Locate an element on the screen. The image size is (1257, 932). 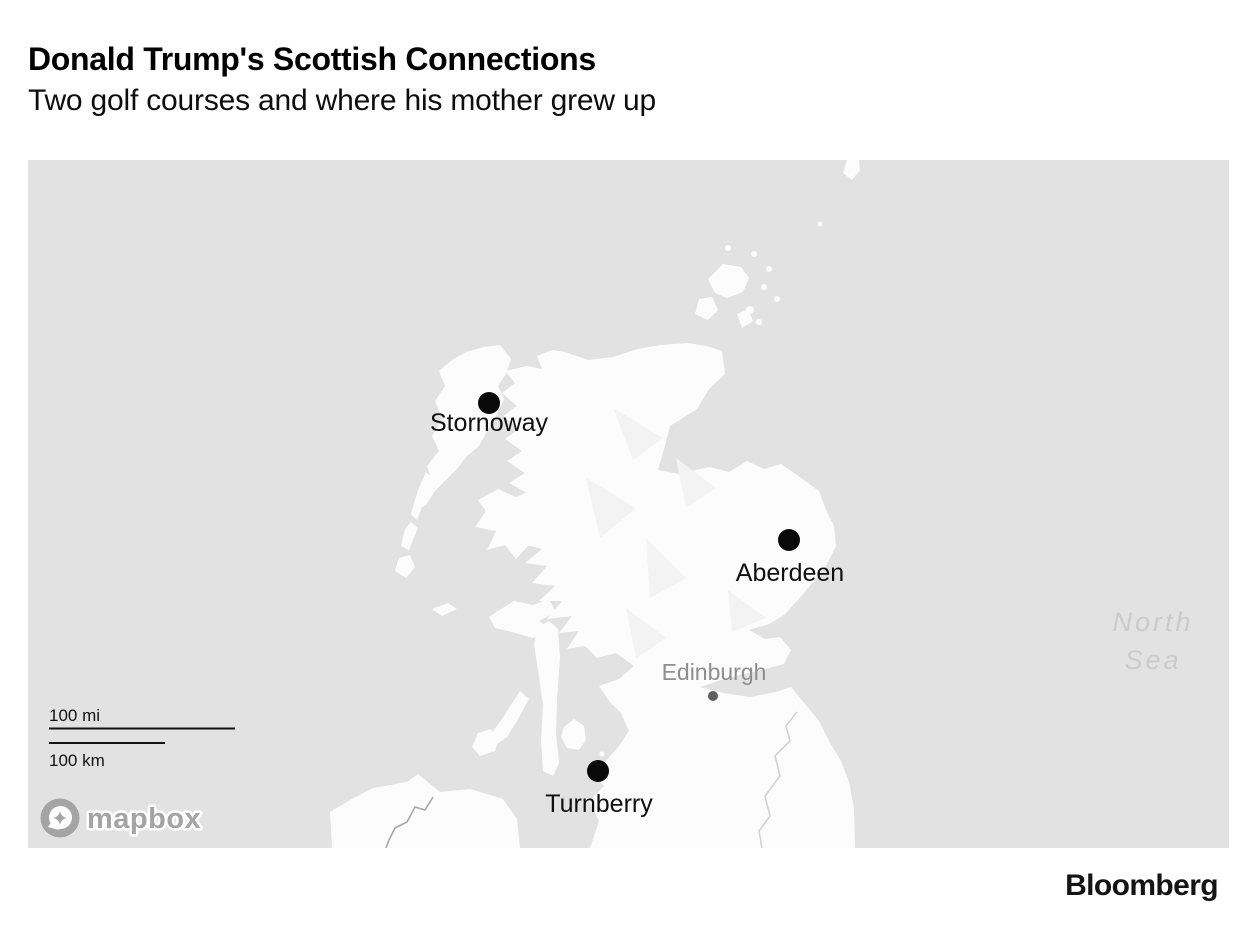
marker-dot-stornoway is located at coordinates (489, 403).